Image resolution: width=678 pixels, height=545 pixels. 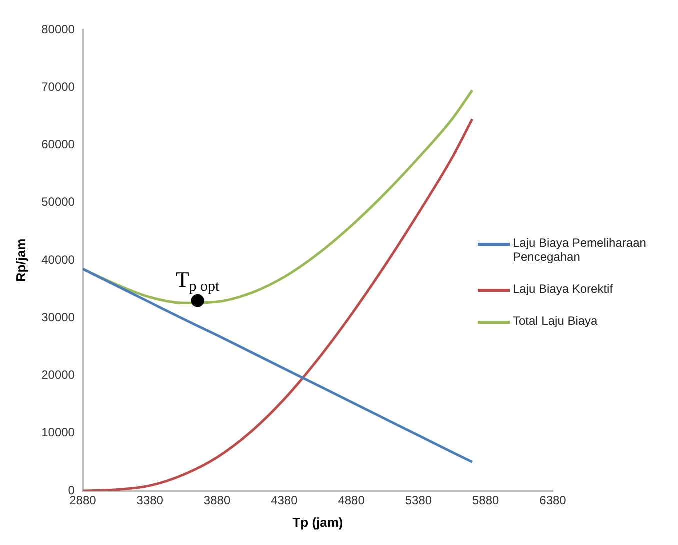 I want to click on legend-label: Laju Biaya Korektif, so click(x=563, y=289).